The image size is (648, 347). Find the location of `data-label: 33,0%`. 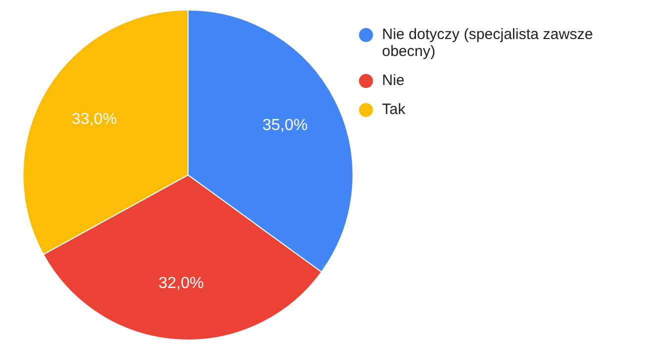

data-label: 33,0% is located at coordinates (94, 119).